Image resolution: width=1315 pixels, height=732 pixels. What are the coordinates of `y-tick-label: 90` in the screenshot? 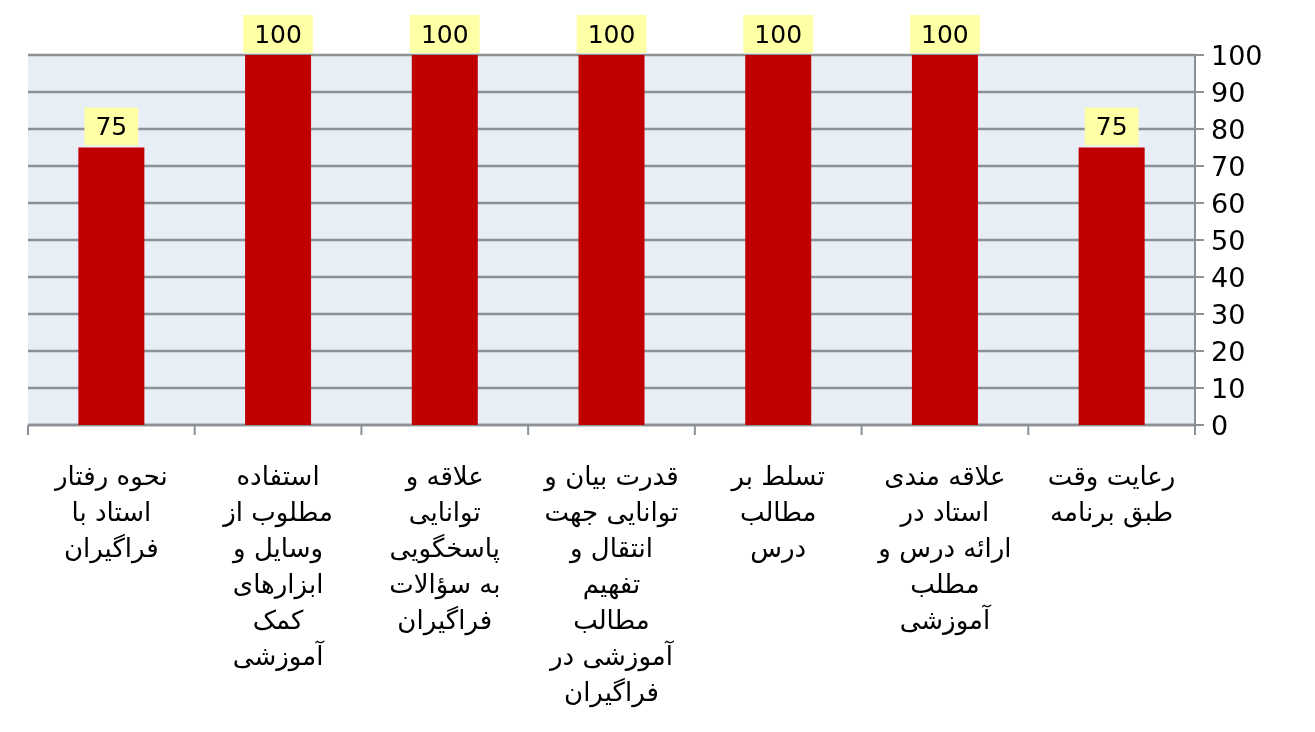 It's located at (1228, 92).